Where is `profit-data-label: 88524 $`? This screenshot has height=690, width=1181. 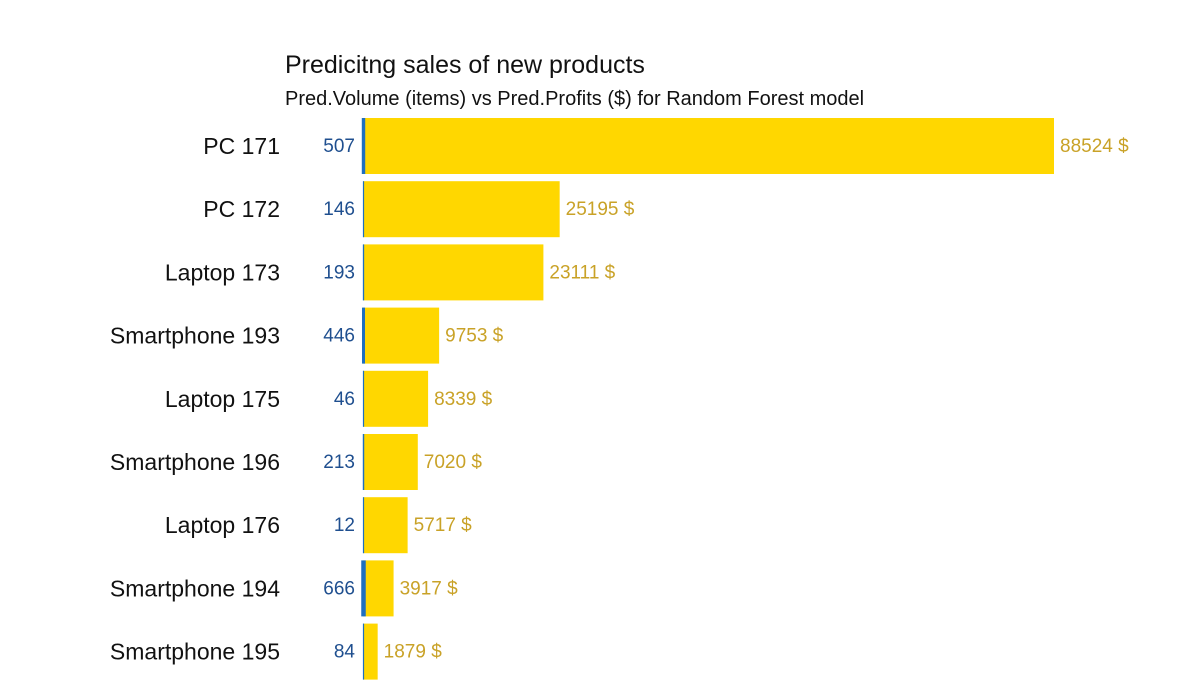
profit-data-label: 88524 $ is located at coordinates (1094, 146).